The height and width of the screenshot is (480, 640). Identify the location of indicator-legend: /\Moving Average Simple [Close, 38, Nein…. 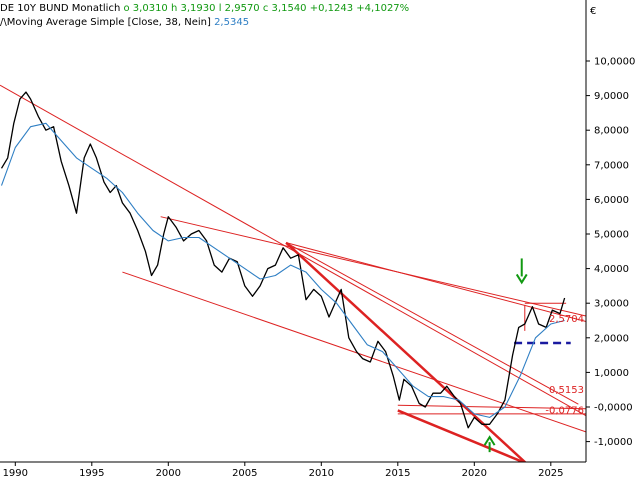
(124, 23).